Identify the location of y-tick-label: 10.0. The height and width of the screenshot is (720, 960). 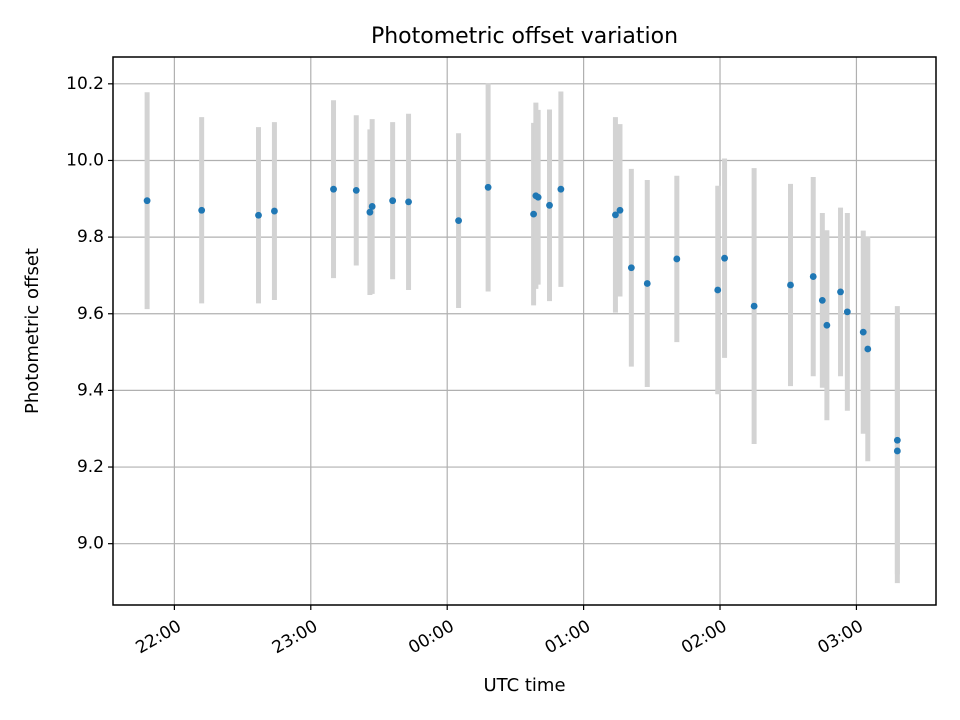
(85, 160).